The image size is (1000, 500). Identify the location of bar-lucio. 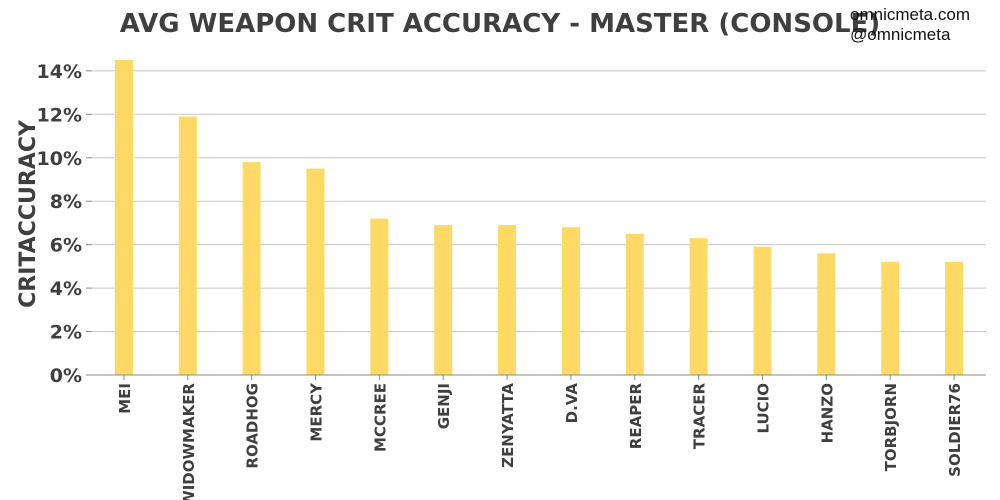
(762, 310).